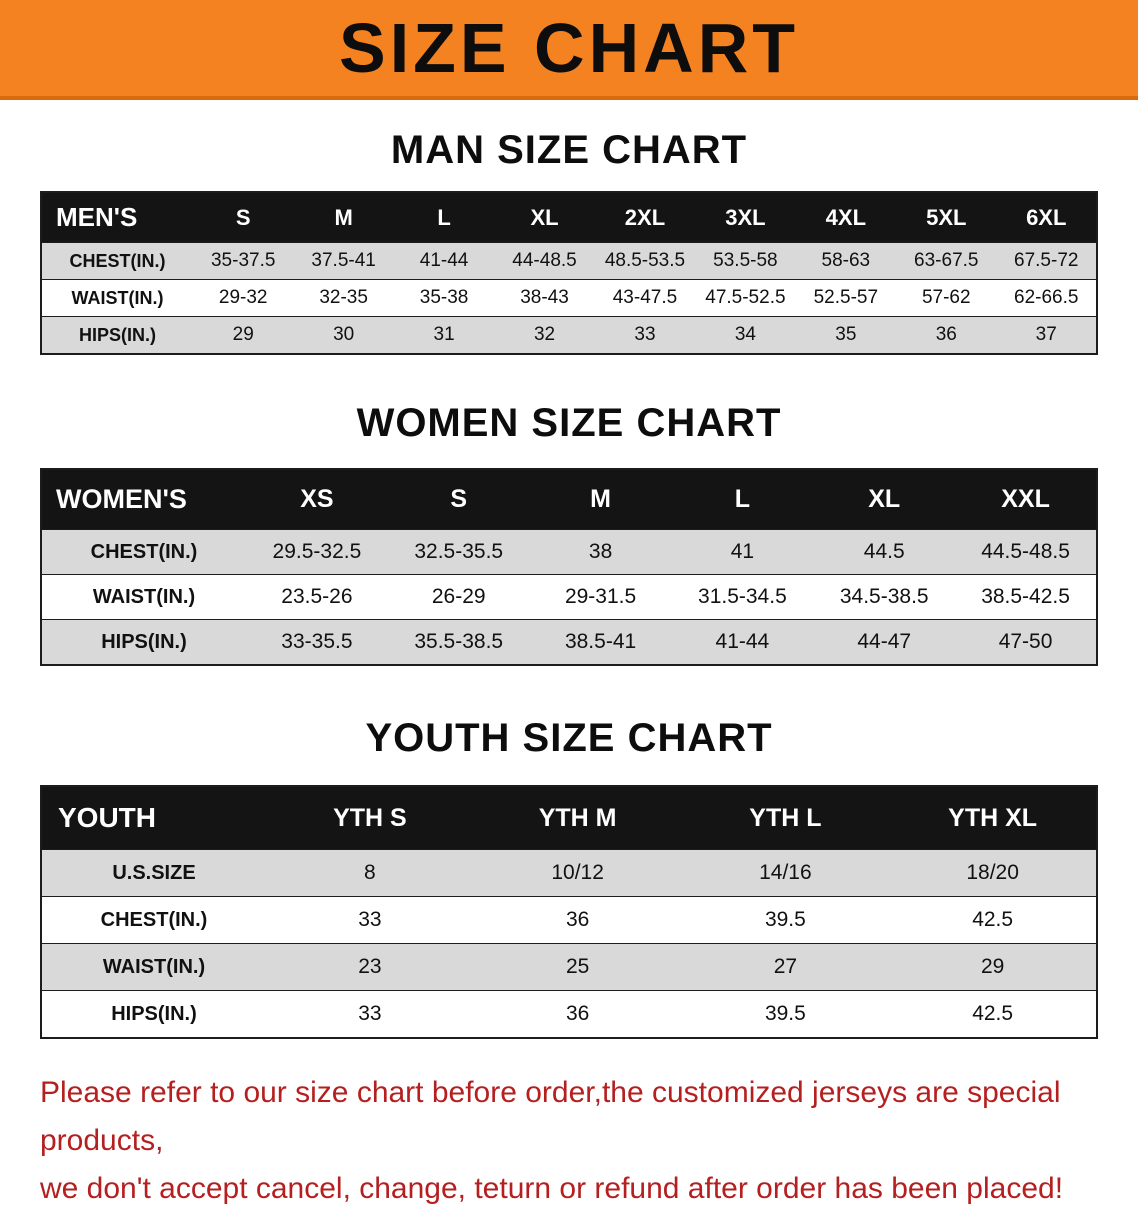 This screenshot has height=1213, width=1138. What do you see at coordinates (544, 297) in the screenshot?
I see `size-value-cell: 38-43` at bounding box center [544, 297].